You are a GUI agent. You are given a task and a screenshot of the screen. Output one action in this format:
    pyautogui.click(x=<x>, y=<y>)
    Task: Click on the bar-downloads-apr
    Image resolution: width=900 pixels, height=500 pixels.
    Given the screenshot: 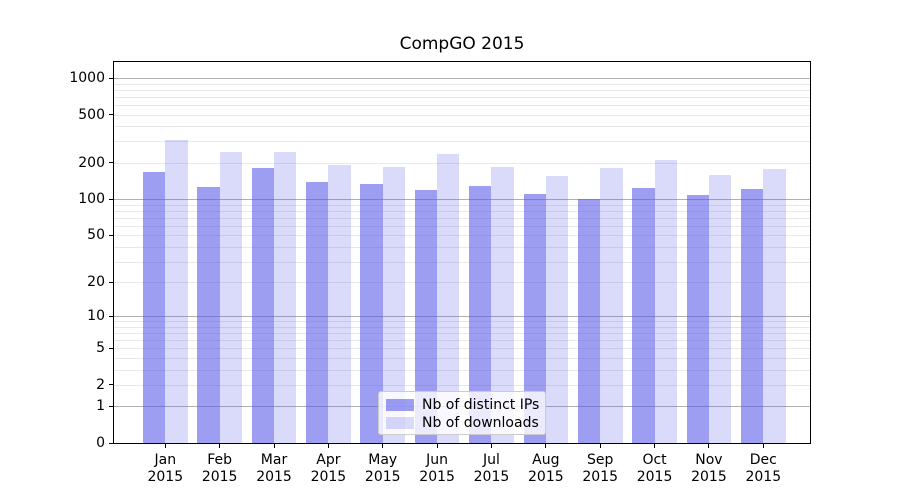 What is the action you would take?
    pyautogui.click(x=339, y=303)
    